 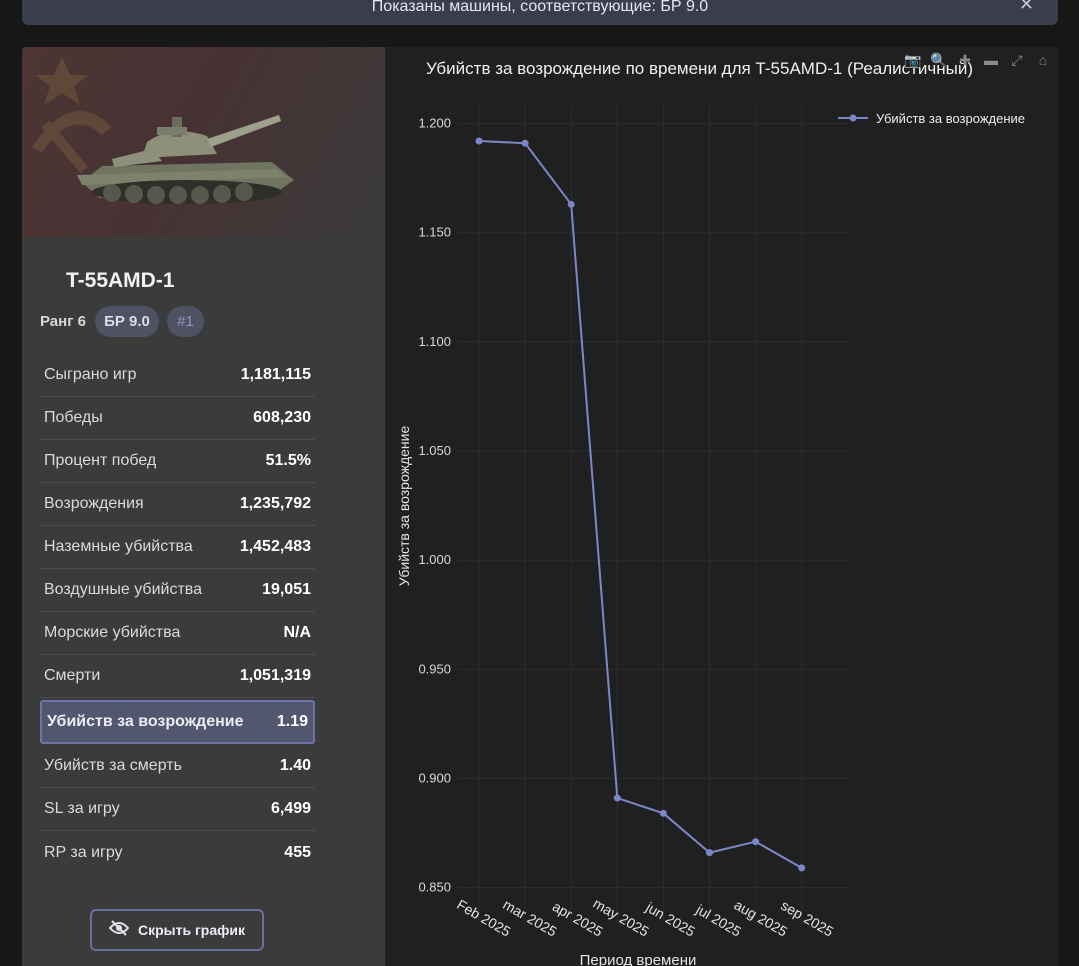 I want to click on stat-label: RP за игру, so click(x=83, y=852).